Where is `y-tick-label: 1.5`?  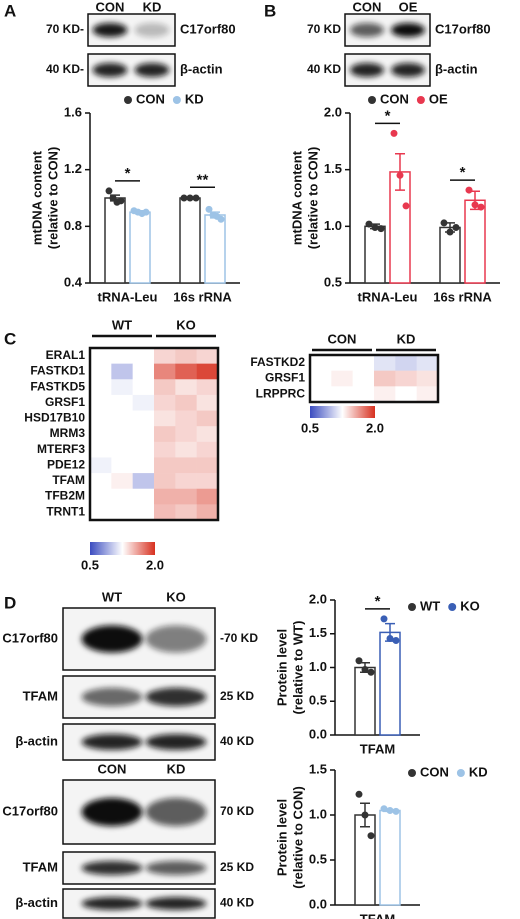
y-tick-label: 1.5 is located at coordinates (318, 632).